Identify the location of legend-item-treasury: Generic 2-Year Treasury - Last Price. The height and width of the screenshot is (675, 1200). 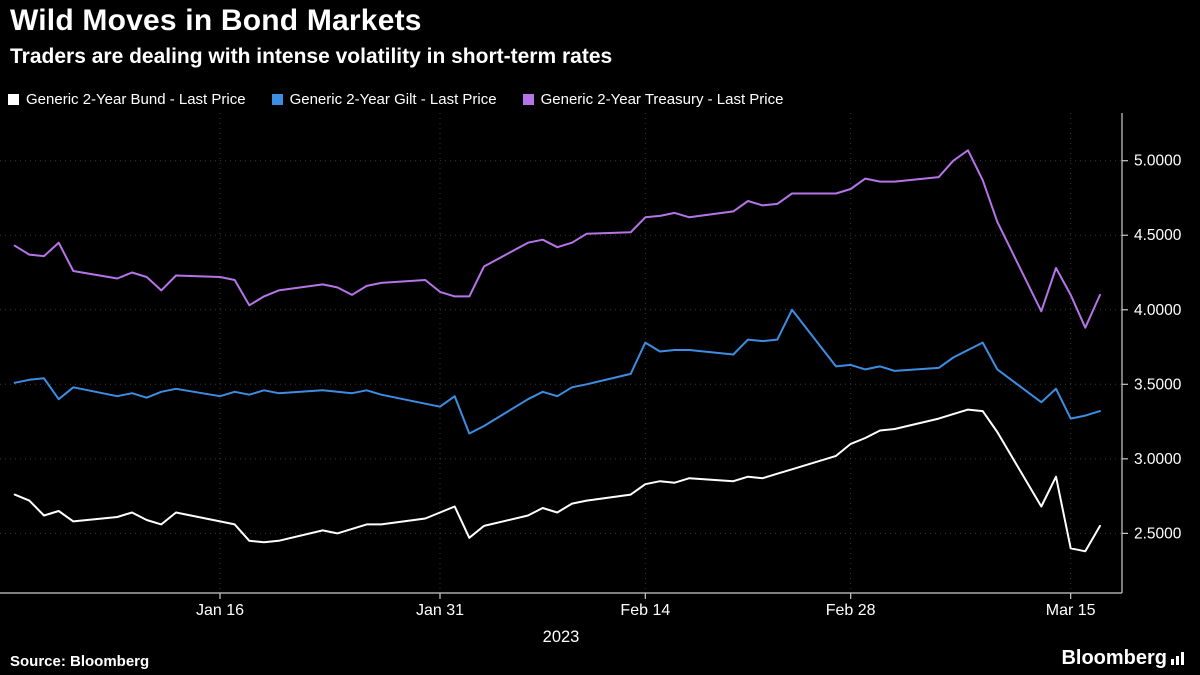
(653, 99).